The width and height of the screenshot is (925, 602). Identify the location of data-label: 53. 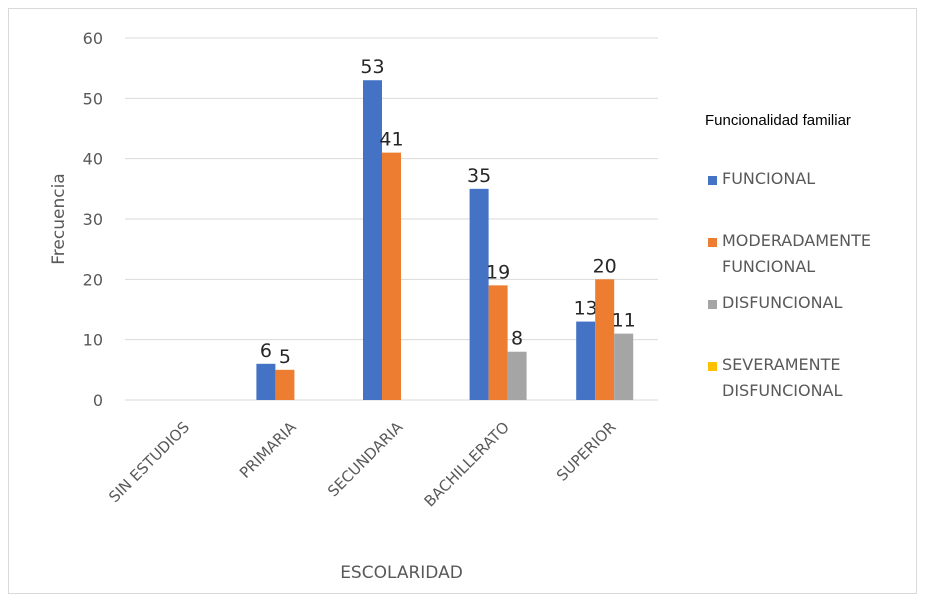
(372, 67).